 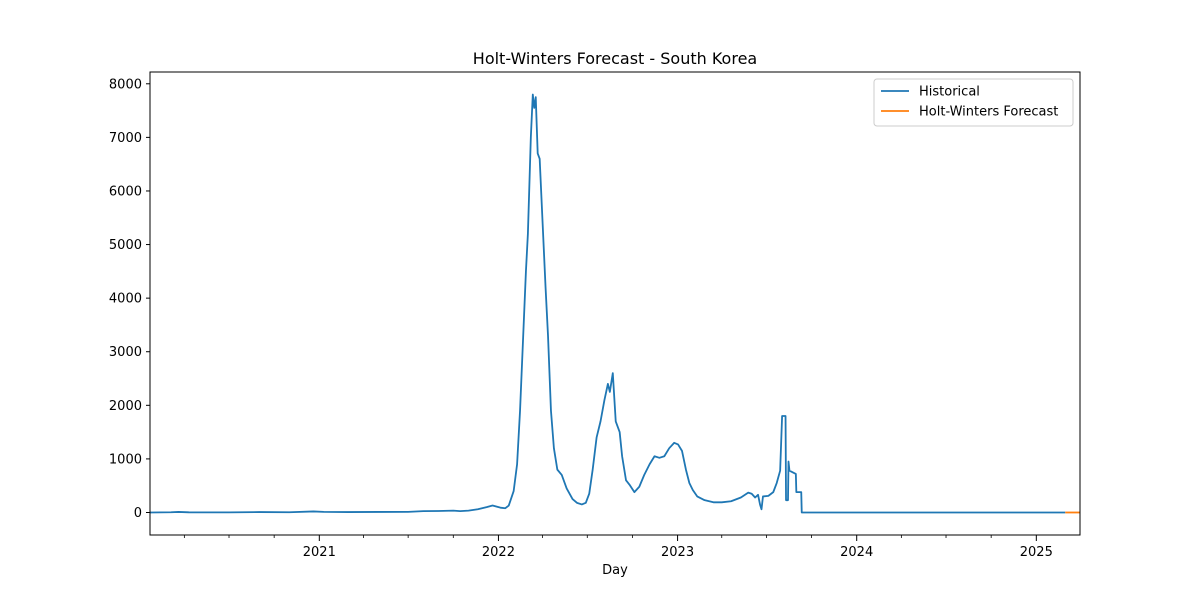 I want to click on legend-box, so click(x=973, y=102).